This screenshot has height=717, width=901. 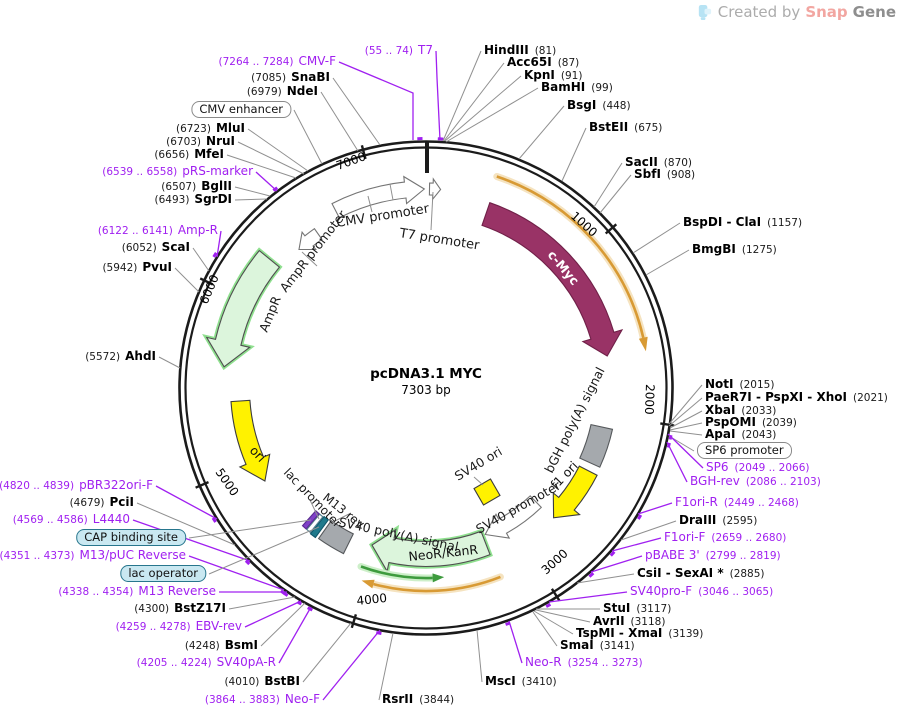 I want to click on callout-t7: (55 .. 74) T7, so click(x=399, y=50).